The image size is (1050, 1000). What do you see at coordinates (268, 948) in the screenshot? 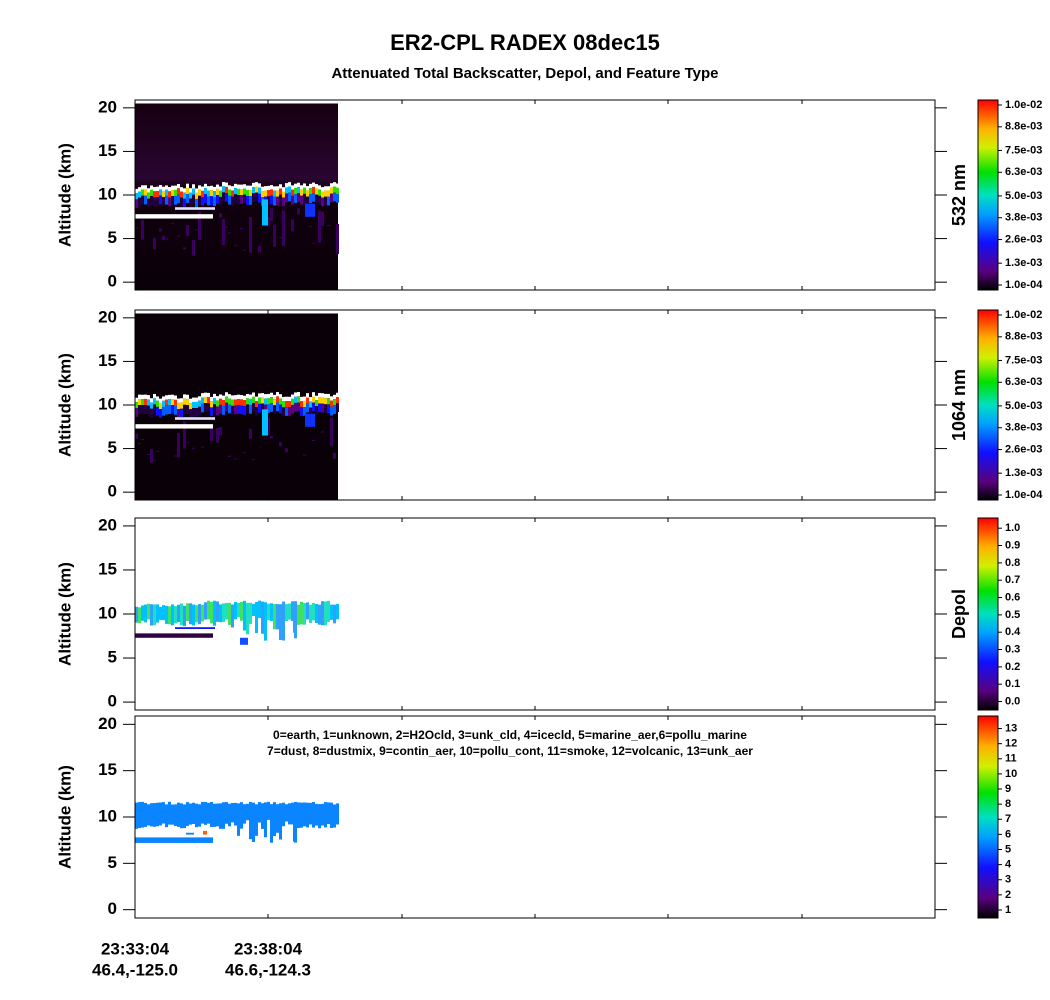
I see `x-tick-label: 23:38:04` at bounding box center [268, 948].